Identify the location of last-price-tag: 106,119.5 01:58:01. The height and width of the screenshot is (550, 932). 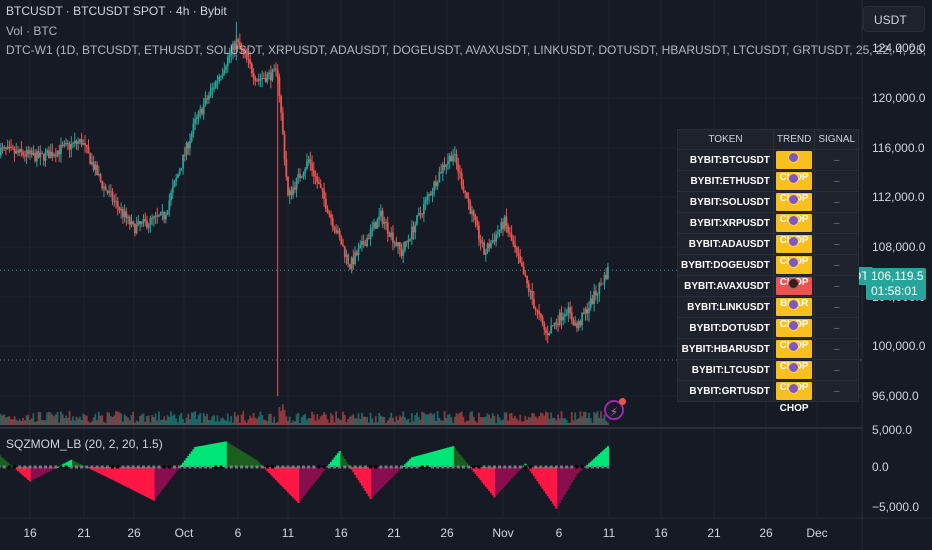
(896, 284).